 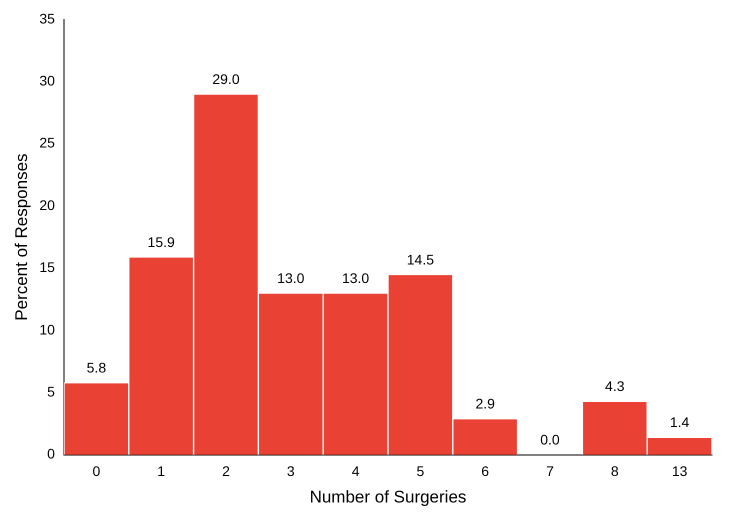 What do you see at coordinates (290, 471) in the screenshot?
I see `x-tick-label: 3` at bounding box center [290, 471].